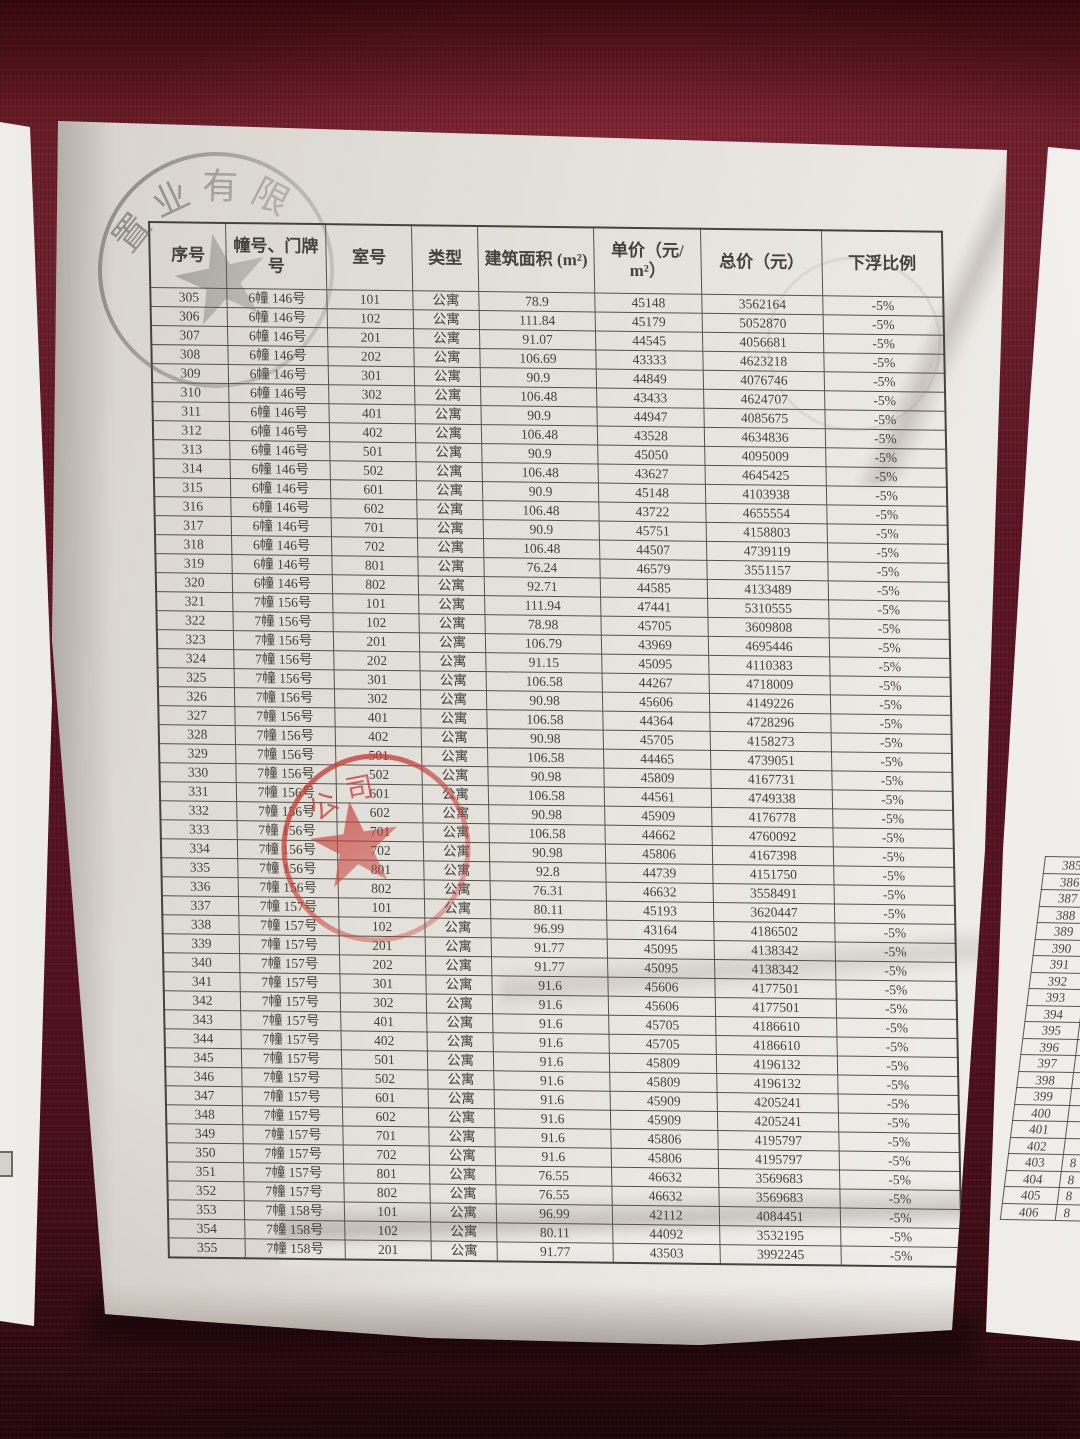  What do you see at coordinates (383, 1021) in the screenshot?
I see `table-cell: 401` at bounding box center [383, 1021].